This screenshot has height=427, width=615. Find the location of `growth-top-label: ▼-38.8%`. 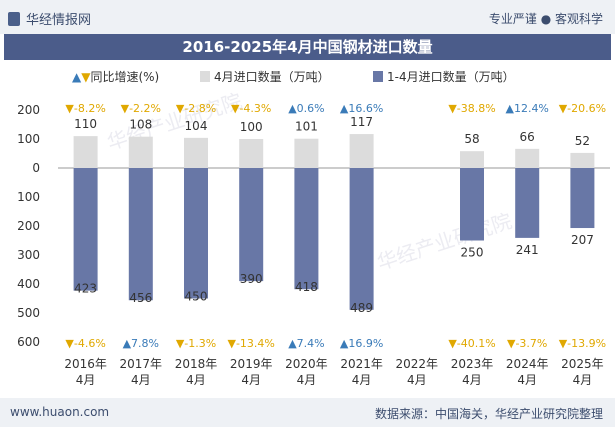

growth-top-label: ▼-38.8% is located at coordinates (471, 108).